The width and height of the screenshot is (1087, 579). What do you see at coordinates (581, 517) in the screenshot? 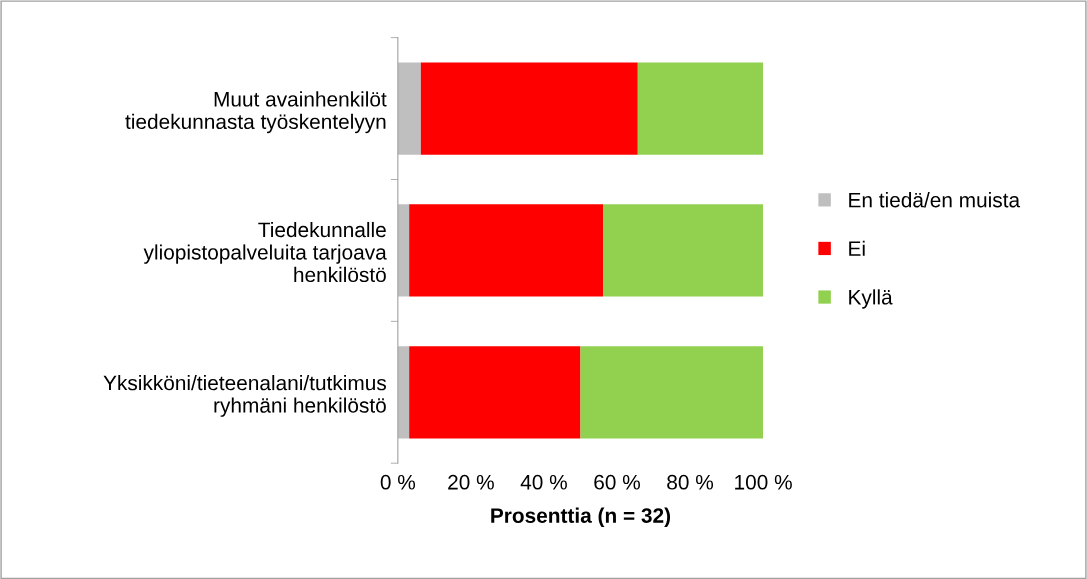
I see `x-axis-title: Prosenttia (n = 32)` at bounding box center [581, 517].